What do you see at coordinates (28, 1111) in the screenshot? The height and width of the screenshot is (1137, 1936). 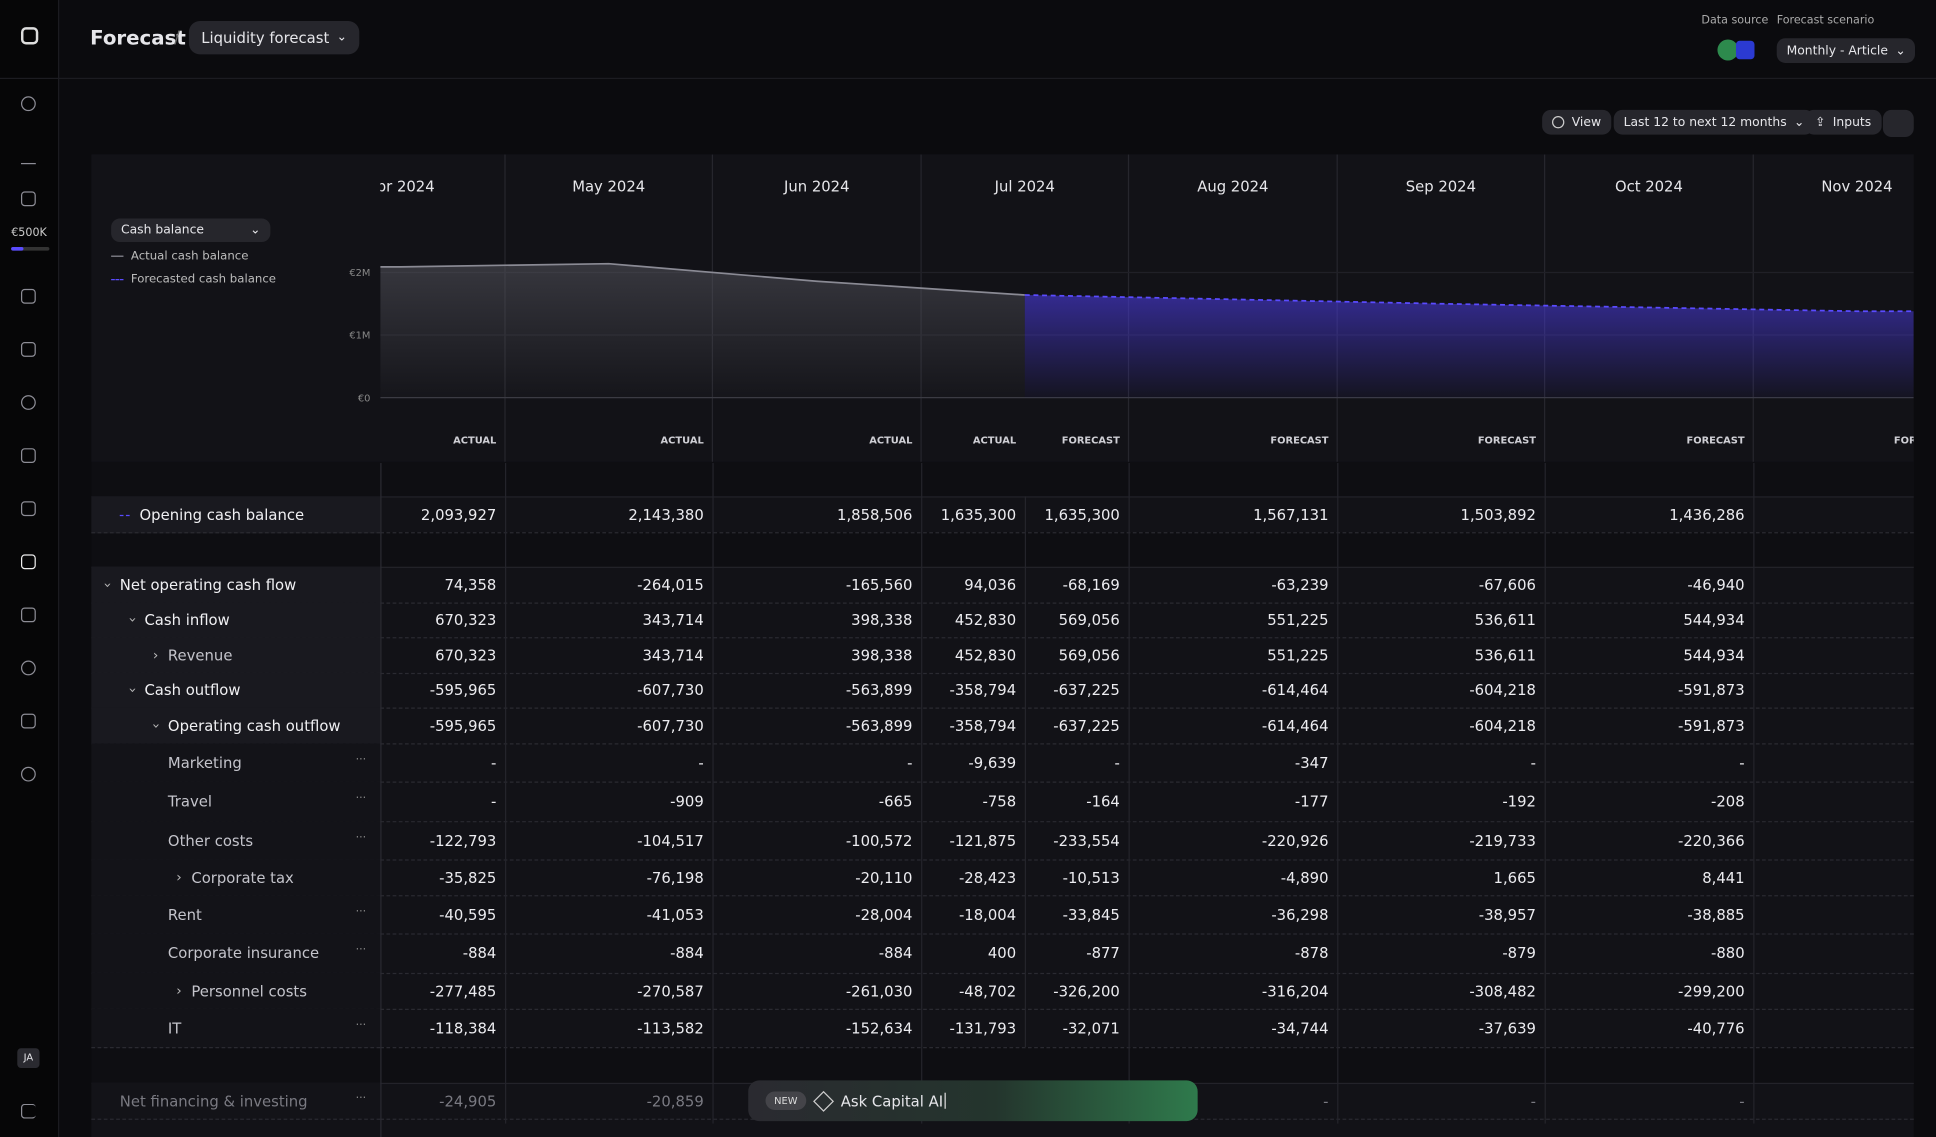 I see `logout-icon` at bounding box center [28, 1111].